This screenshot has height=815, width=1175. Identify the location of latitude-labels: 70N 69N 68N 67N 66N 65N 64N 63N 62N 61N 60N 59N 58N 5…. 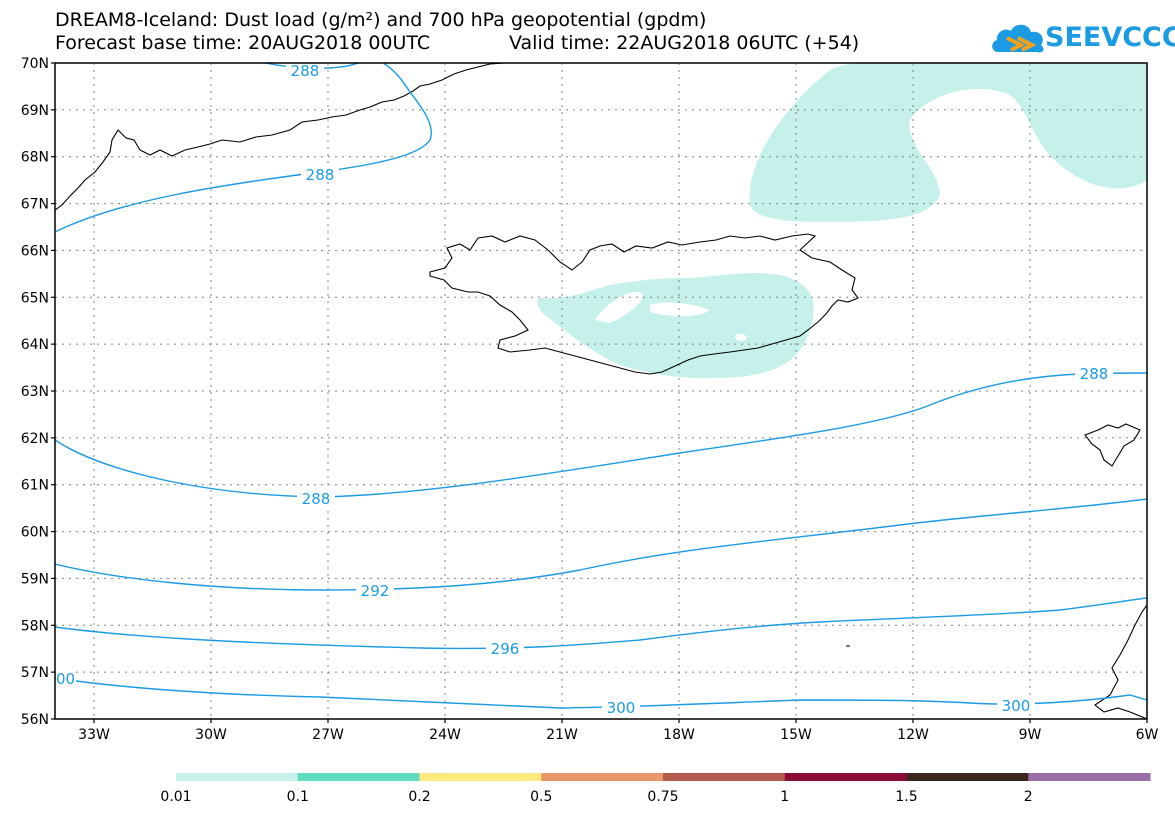
(35, 392).